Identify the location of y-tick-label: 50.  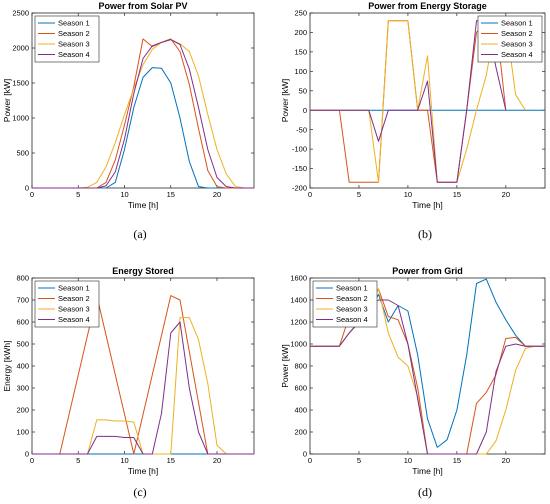
(303, 90).